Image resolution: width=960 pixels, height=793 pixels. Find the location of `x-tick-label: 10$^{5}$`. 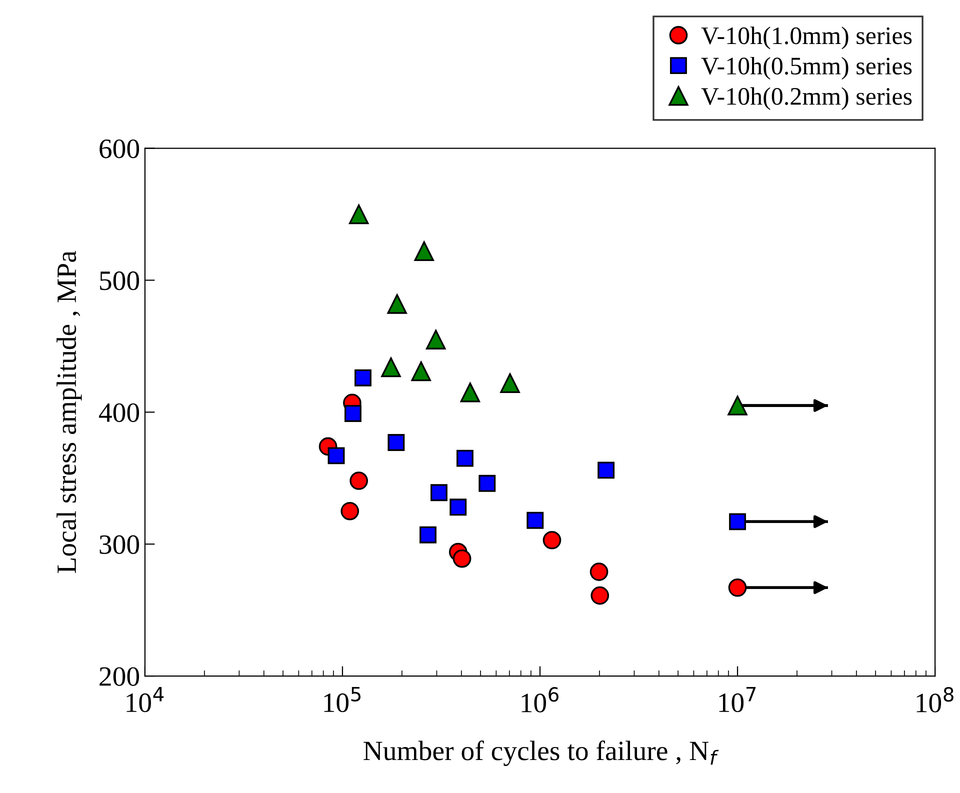

x-tick-label: 10$^{5}$ is located at coordinates (342, 699).